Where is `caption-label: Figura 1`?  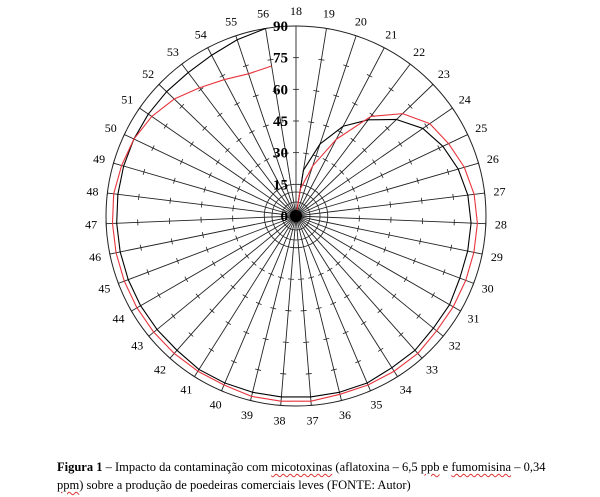 caption-label: Figura 1 is located at coordinates (80, 467).